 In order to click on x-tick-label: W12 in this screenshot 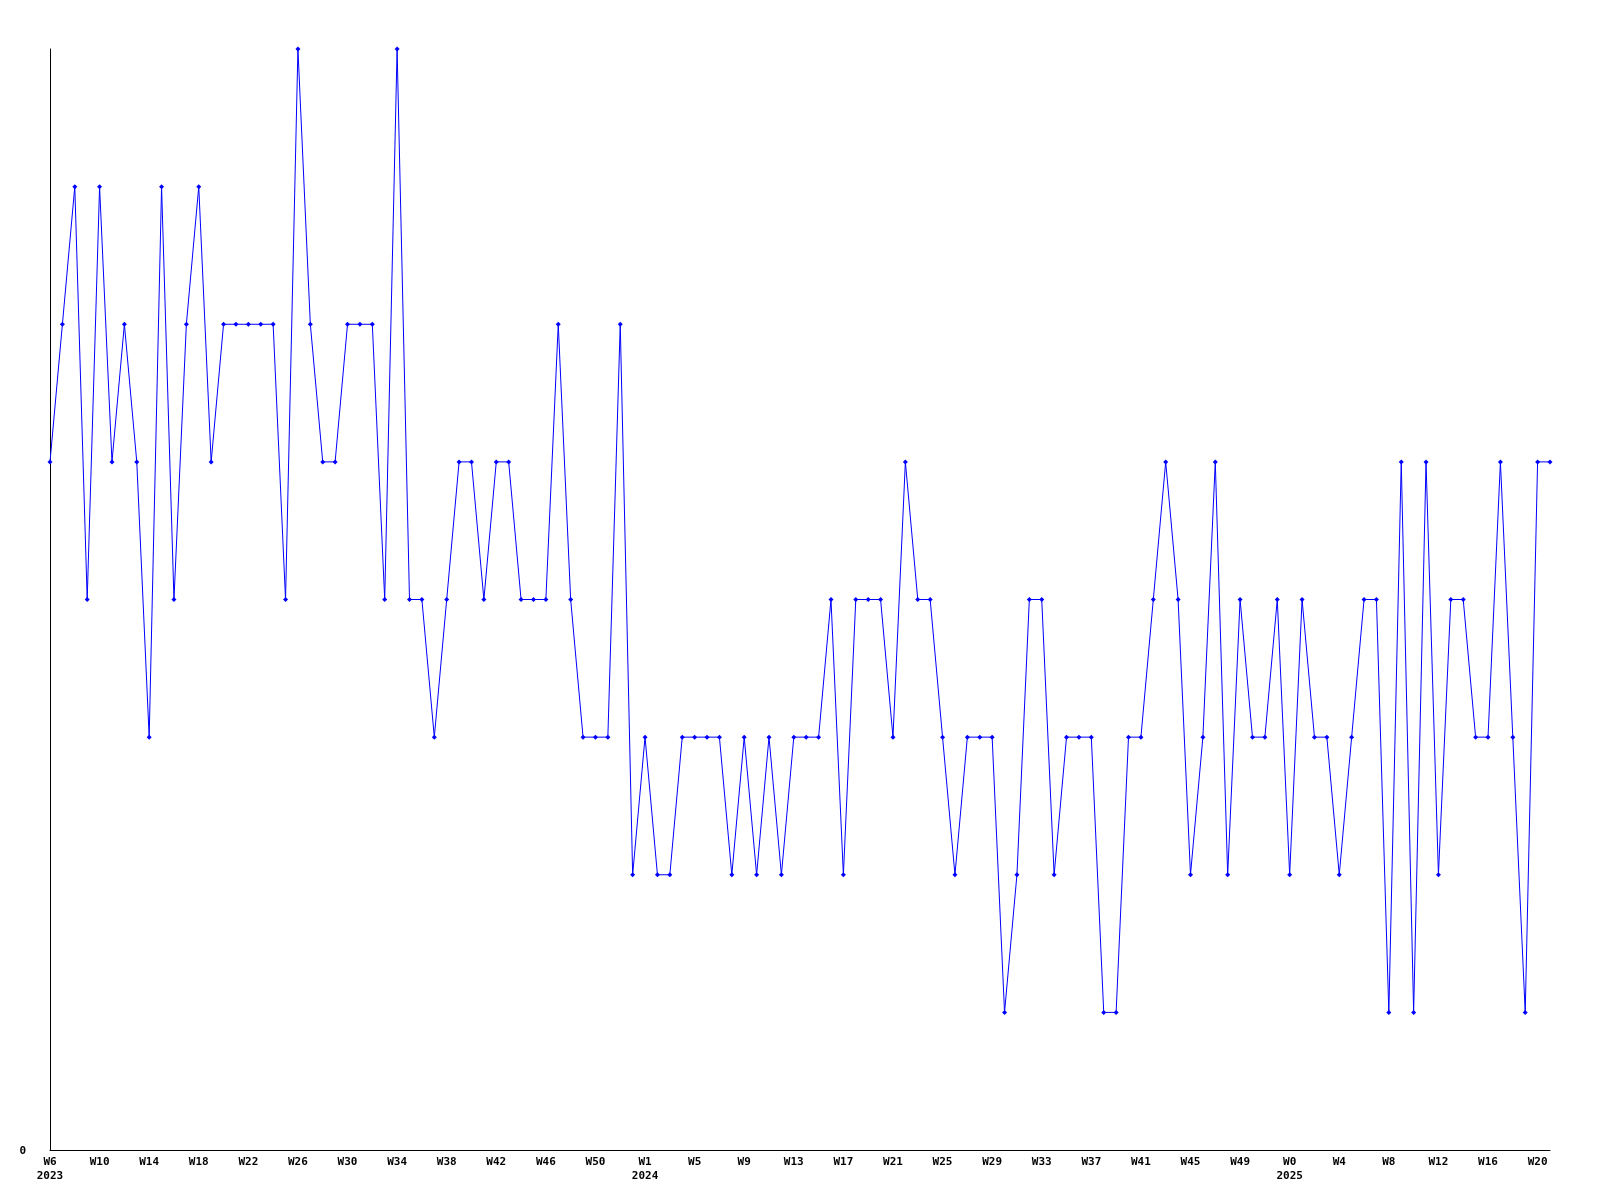, I will do `click(1438, 1161)`.